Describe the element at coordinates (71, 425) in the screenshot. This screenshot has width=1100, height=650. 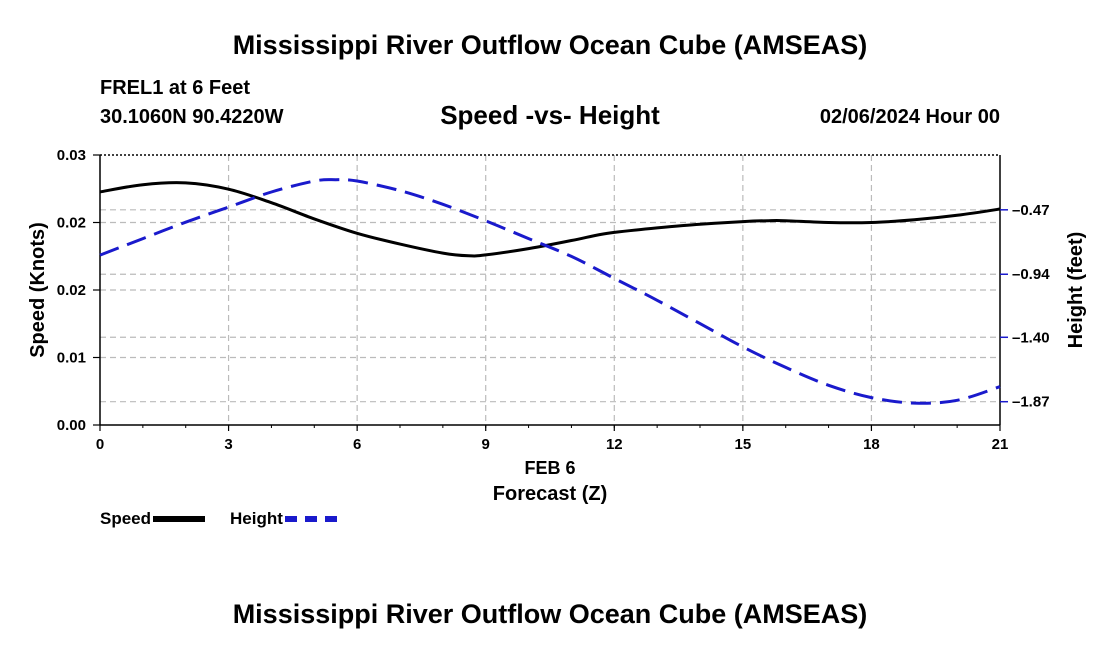
I see `y-left-tick-label: 0.00` at that location.